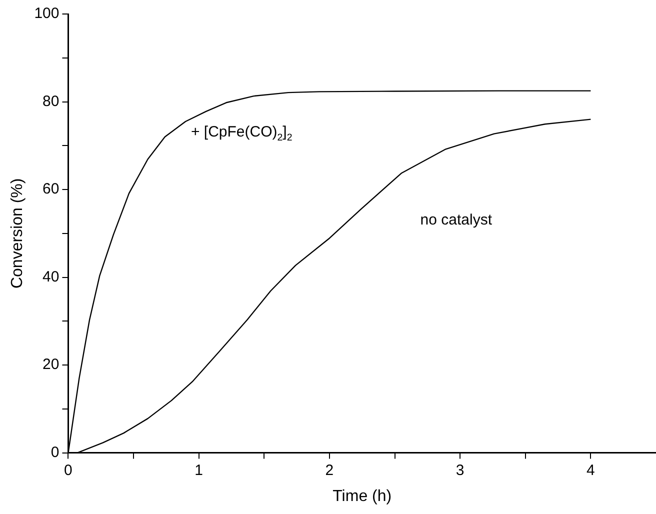 The height and width of the screenshot is (514, 656). What do you see at coordinates (329, 470) in the screenshot?
I see `x-tick-label: 2` at bounding box center [329, 470].